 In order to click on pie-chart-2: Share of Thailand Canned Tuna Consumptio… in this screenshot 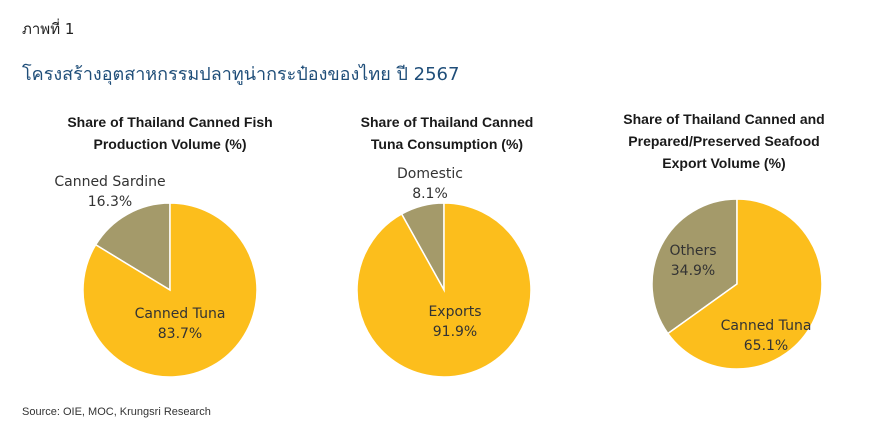, I will do `click(447, 133)`.